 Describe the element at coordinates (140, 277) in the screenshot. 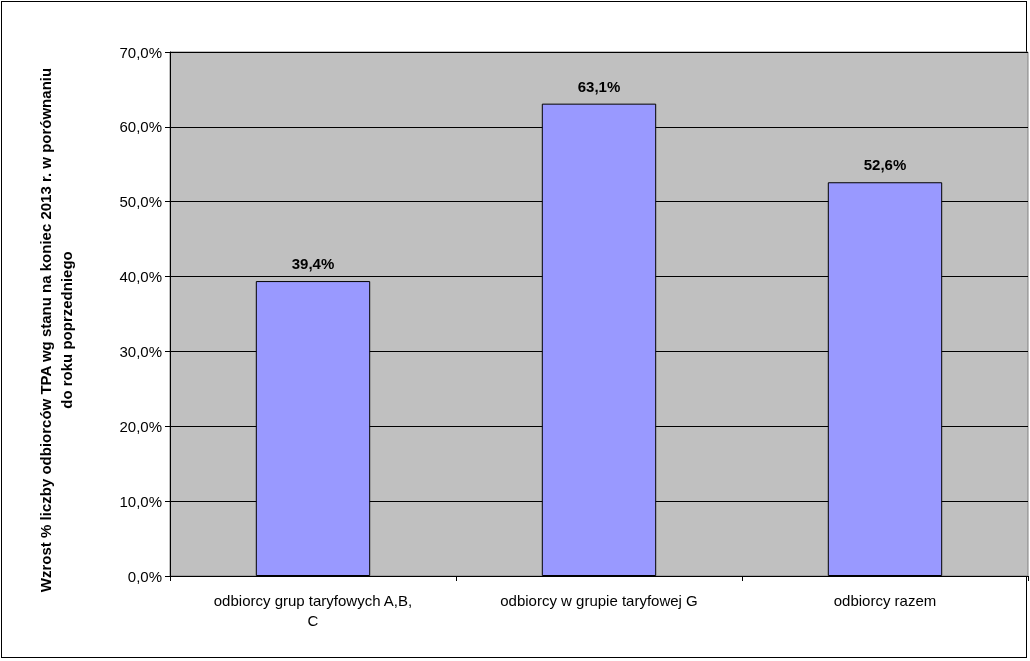

I see `y-tick-label: 40,0%` at that location.